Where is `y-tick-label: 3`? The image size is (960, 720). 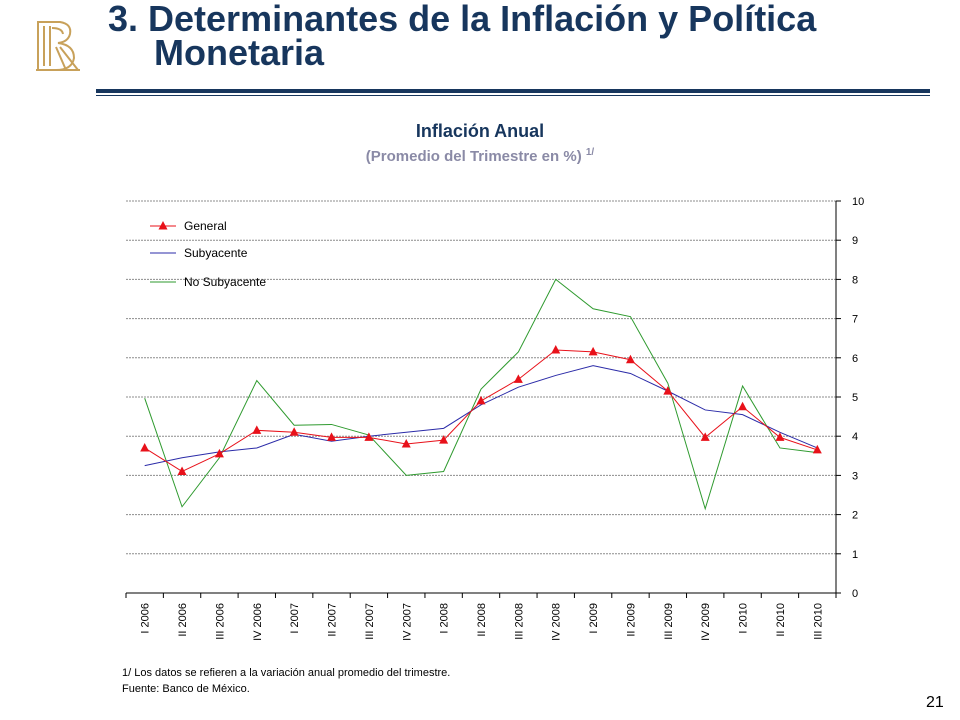 y-tick-label: 3 is located at coordinates (855, 476).